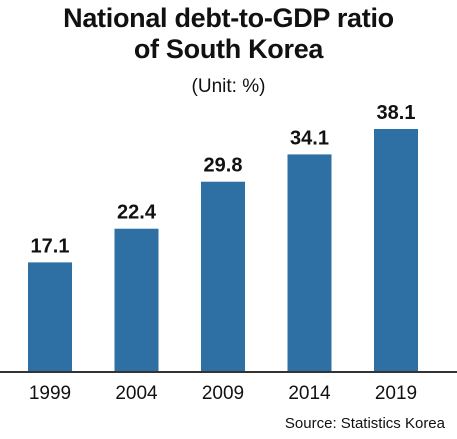 This screenshot has height=439, width=457. I want to click on x-tick-label-2004: 2004, so click(136, 393).